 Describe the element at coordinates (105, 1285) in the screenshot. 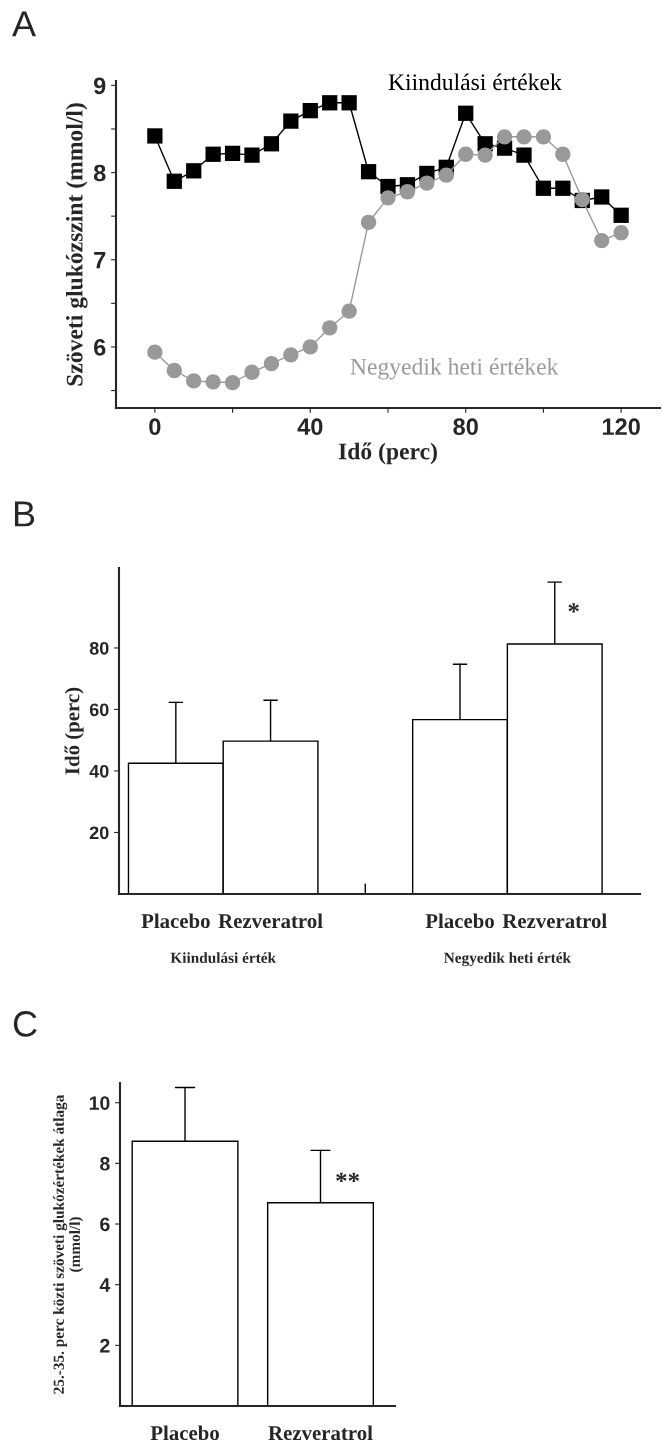

I see `y-tick-label: 4` at that location.